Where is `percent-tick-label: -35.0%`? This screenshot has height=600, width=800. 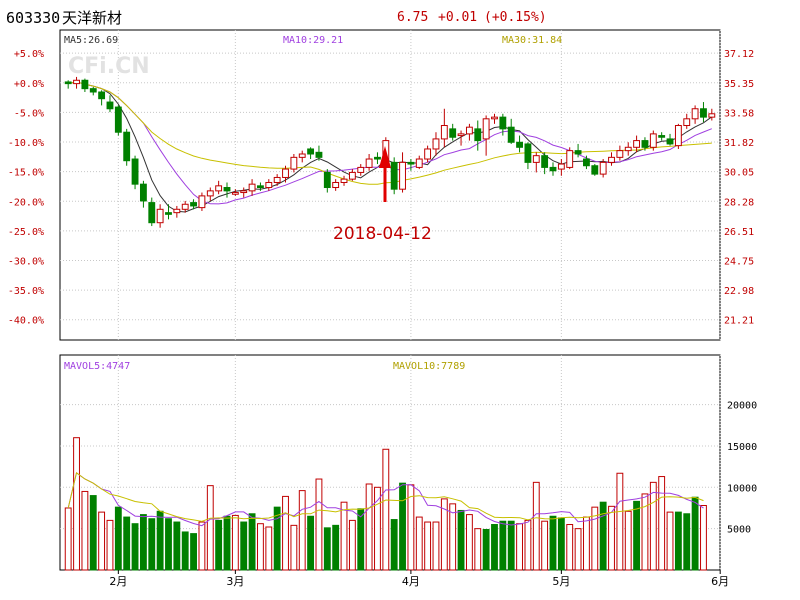 percent-tick-label: -35.0% is located at coordinates (26, 291).